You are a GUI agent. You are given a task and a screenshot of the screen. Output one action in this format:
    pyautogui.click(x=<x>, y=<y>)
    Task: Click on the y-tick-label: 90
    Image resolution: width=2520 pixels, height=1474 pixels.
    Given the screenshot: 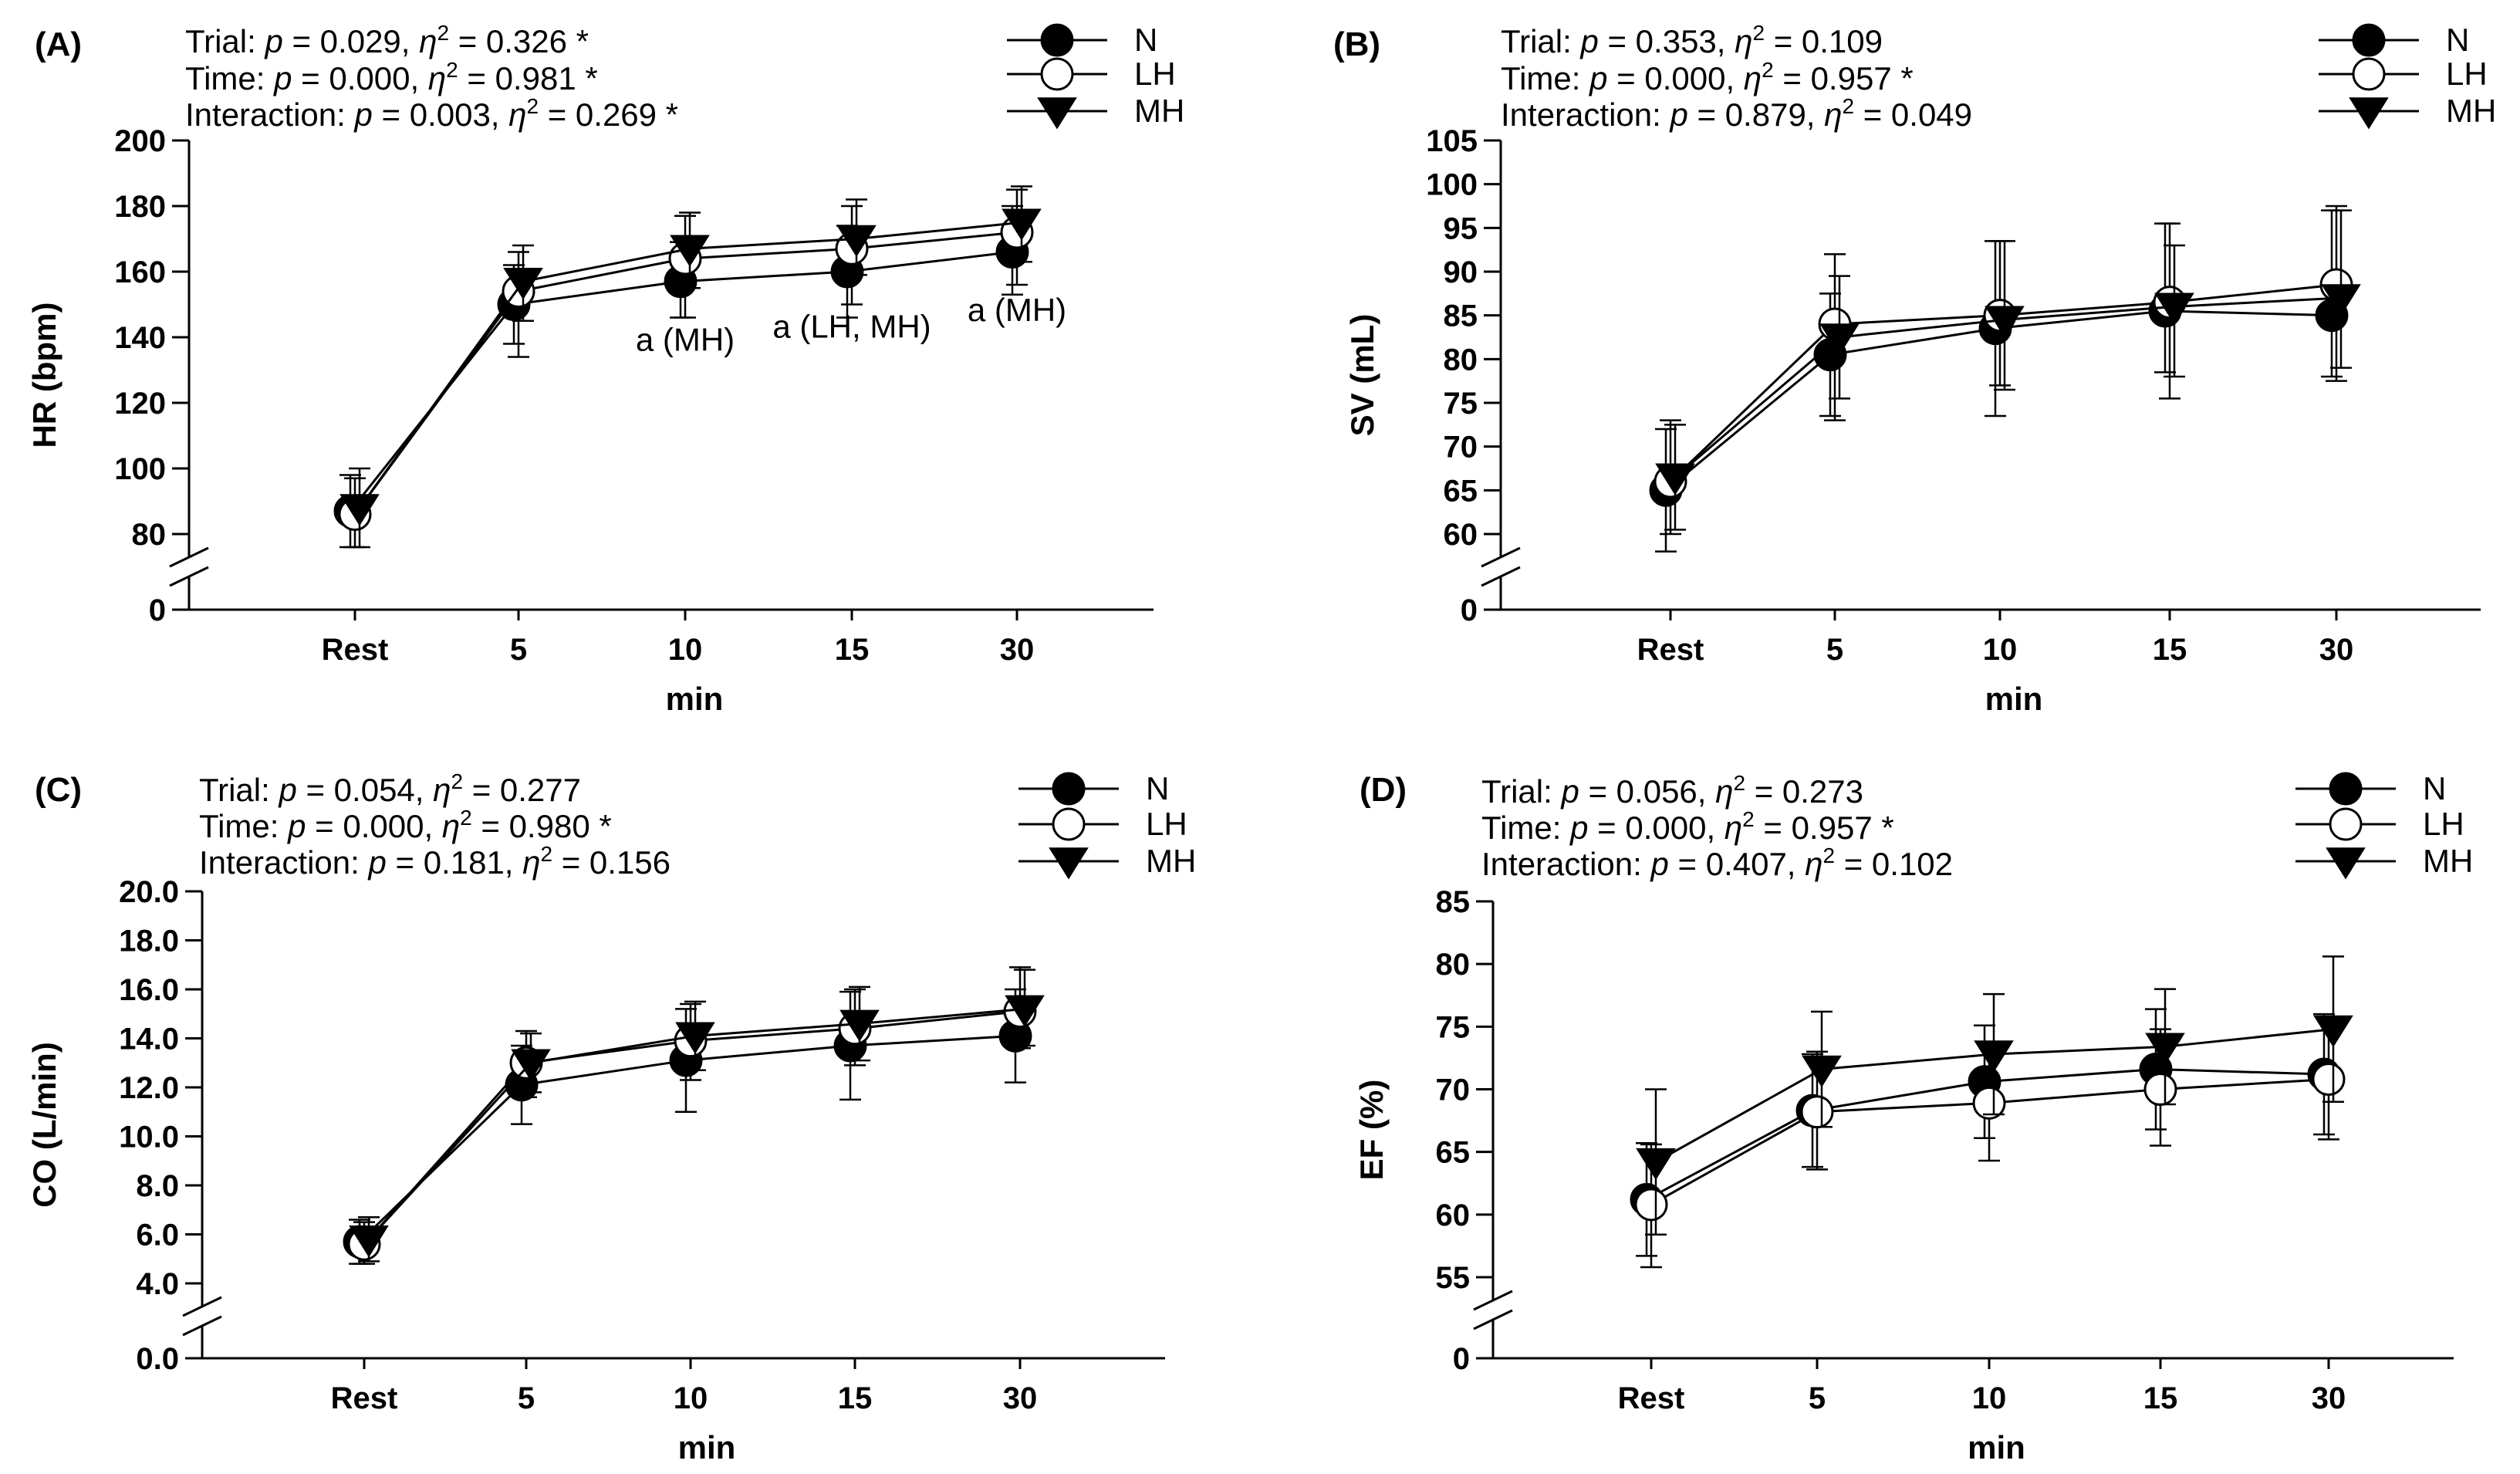 What is the action you would take?
    pyautogui.click(x=1461, y=272)
    